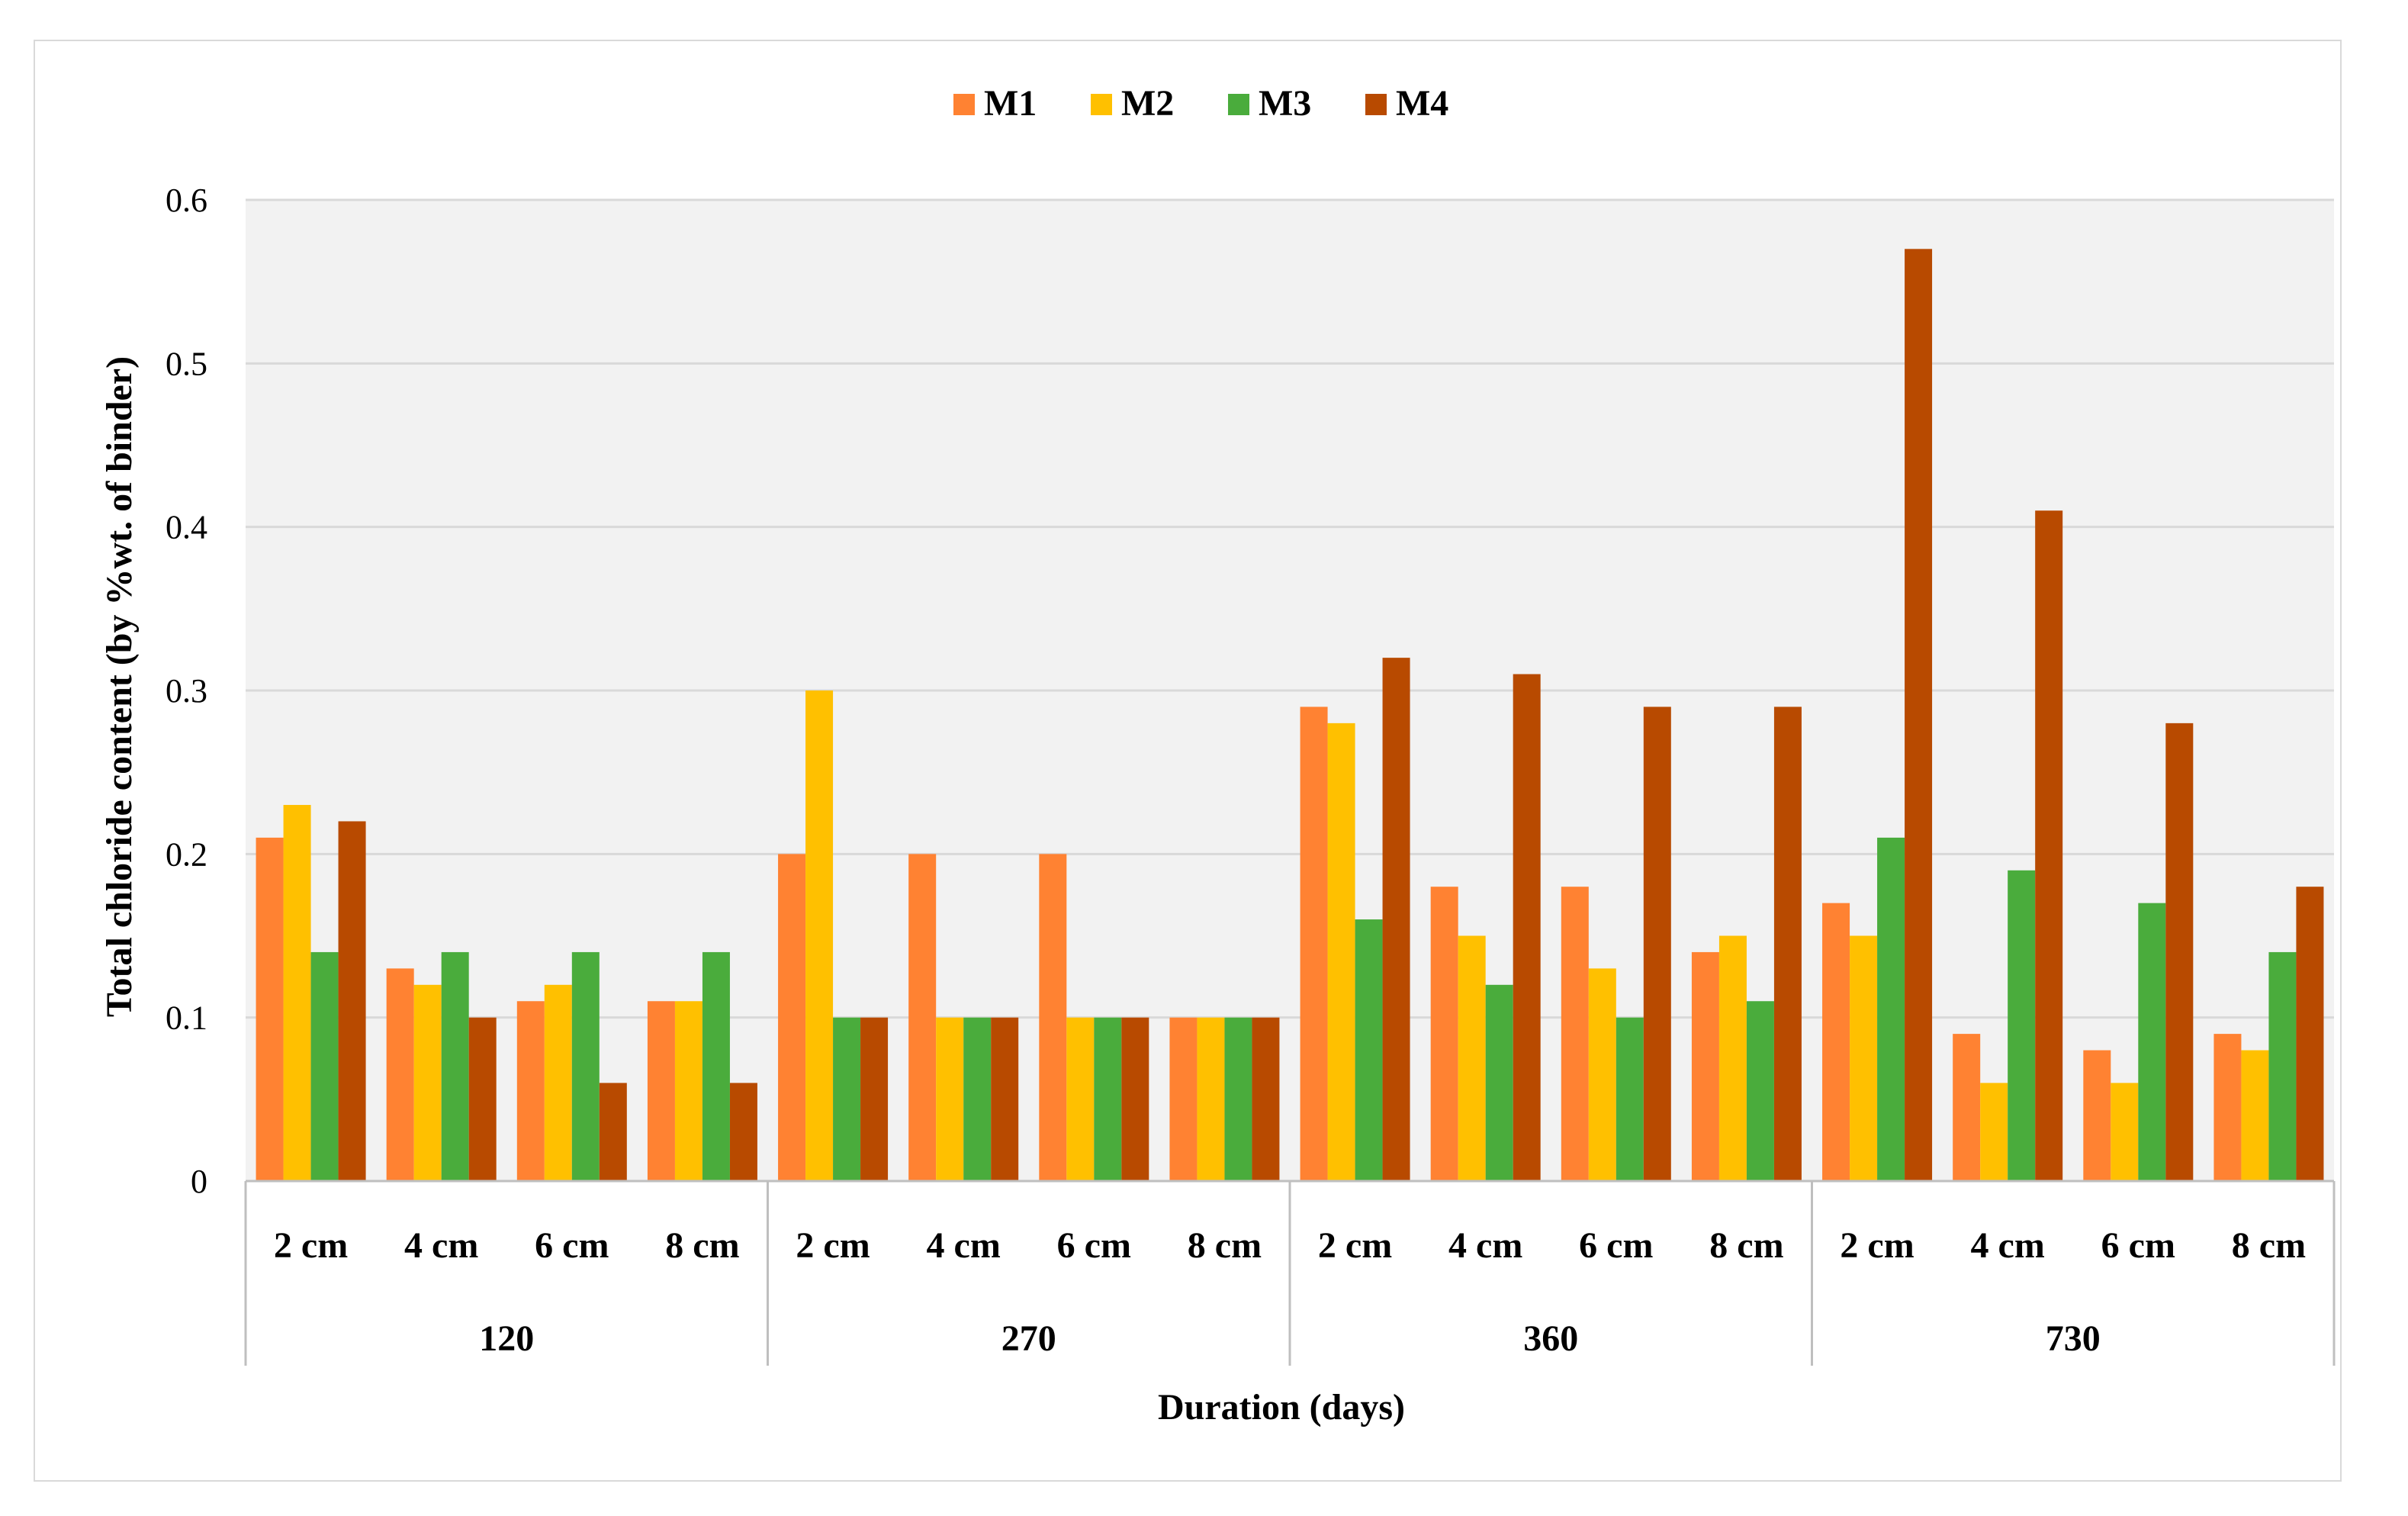  Describe the element at coordinates (186, 528) in the screenshot. I see `y-tick-label: 0.4` at that location.